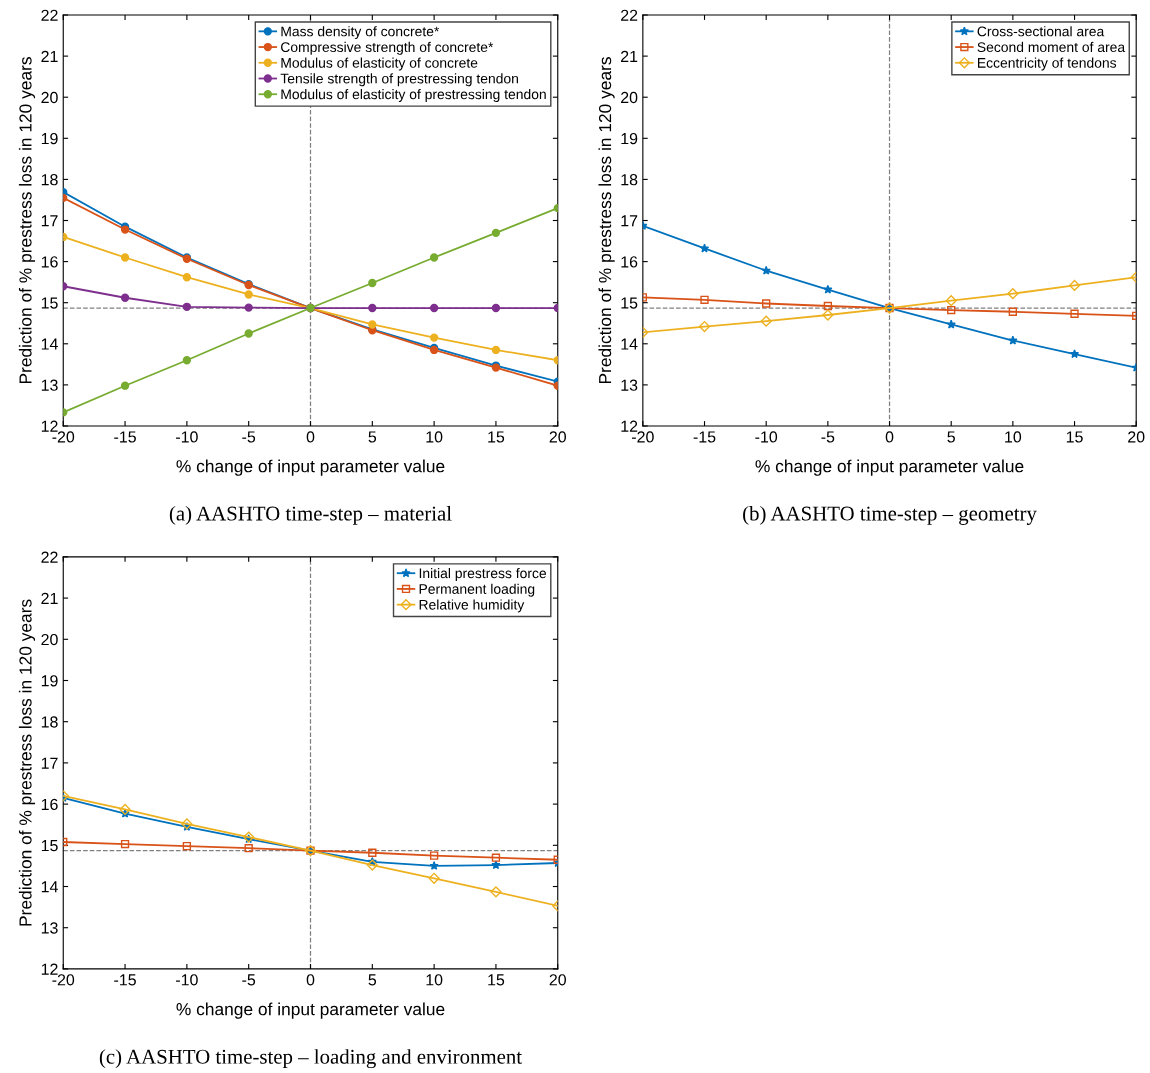 The height and width of the screenshot is (1073, 1150). I want to click on legend-label: Mass density of concrete*, so click(360, 33).